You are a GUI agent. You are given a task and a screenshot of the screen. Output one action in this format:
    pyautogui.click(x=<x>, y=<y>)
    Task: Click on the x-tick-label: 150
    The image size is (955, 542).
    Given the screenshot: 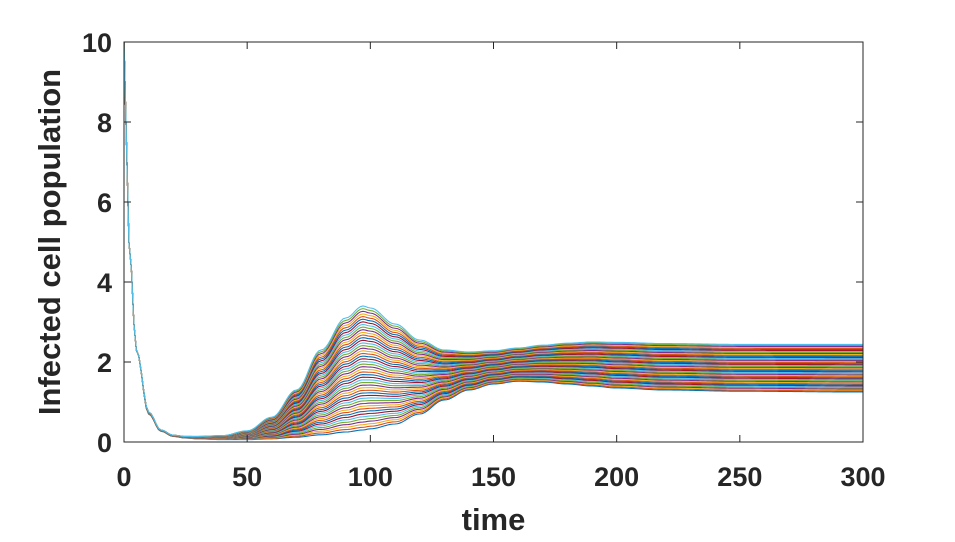 What is the action you would take?
    pyautogui.click(x=493, y=477)
    